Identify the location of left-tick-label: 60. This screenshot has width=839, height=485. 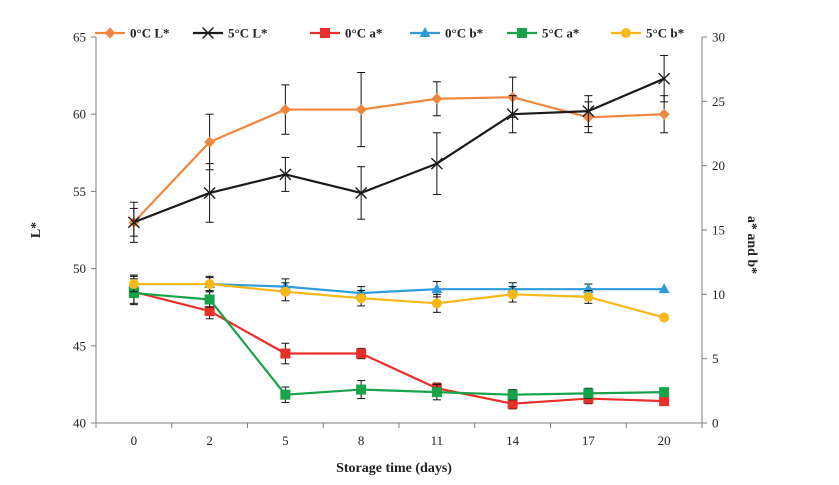
(79, 114).